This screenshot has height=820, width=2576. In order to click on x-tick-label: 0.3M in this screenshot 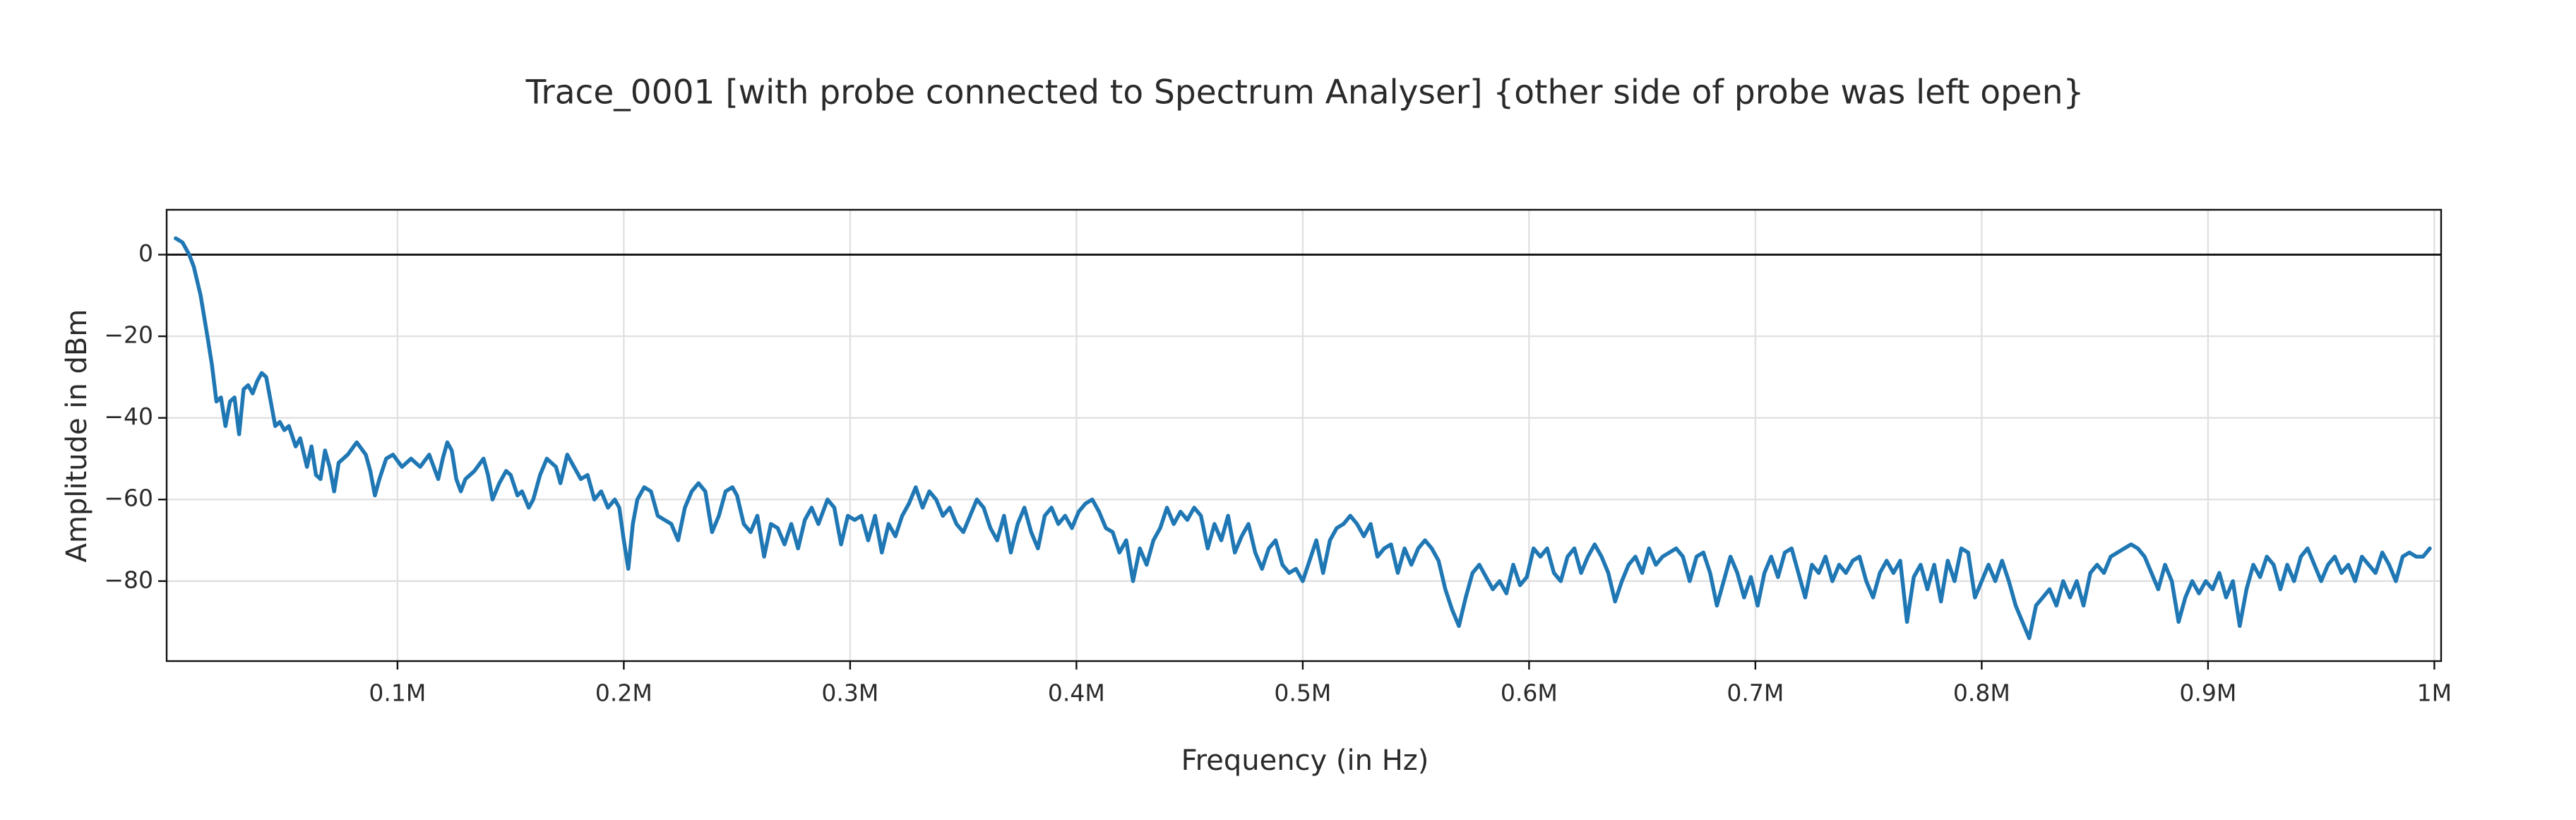, I will do `click(849, 693)`.